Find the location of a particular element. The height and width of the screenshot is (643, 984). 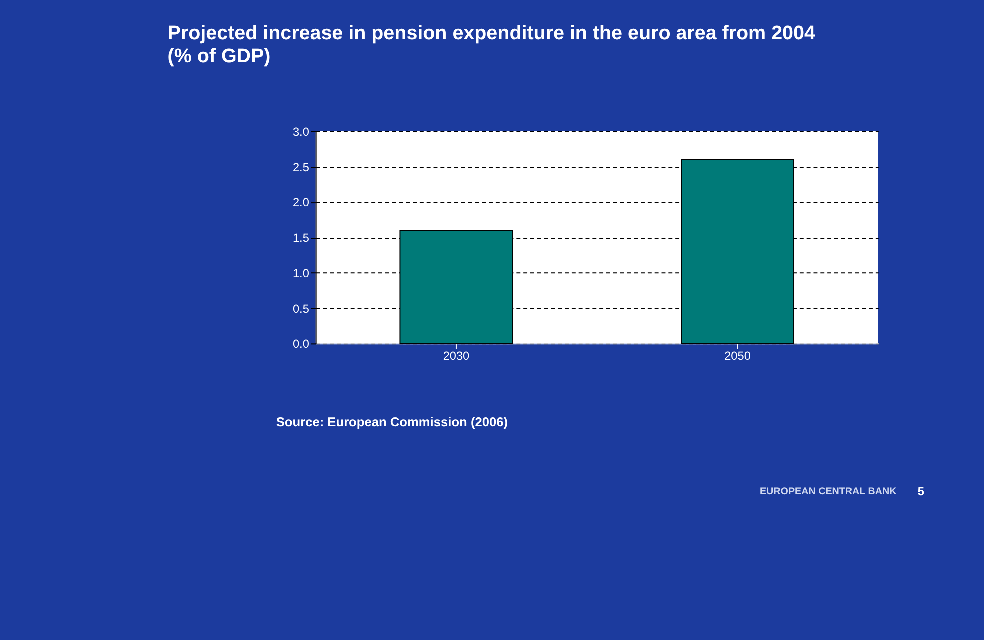

y-tick-label: 0.0 is located at coordinates (301, 344).